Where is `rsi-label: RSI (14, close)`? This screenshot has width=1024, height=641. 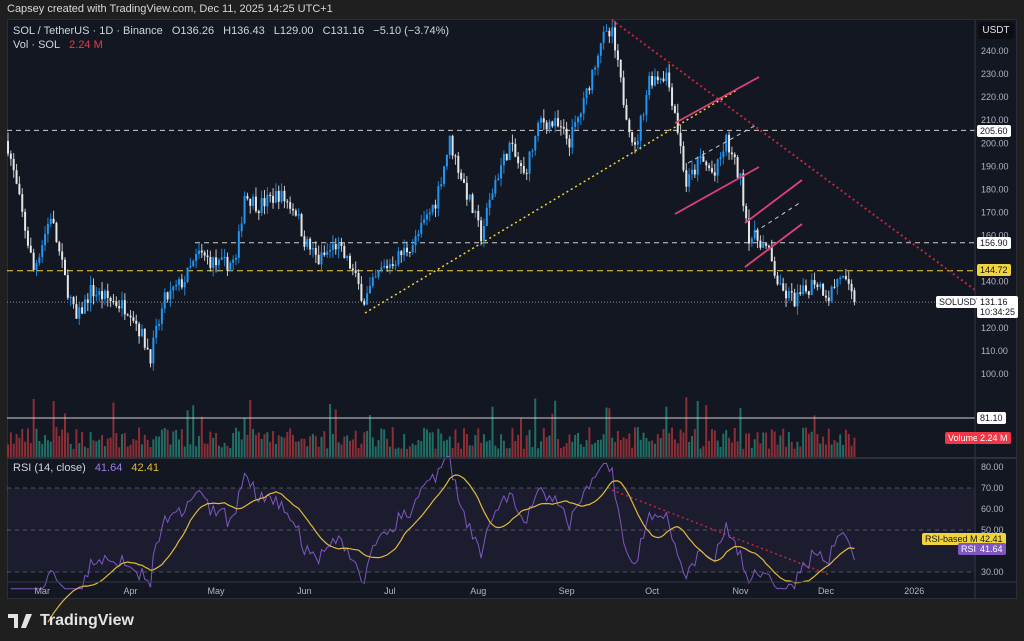
rsi-label: RSI (14, close) is located at coordinates (49, 468).